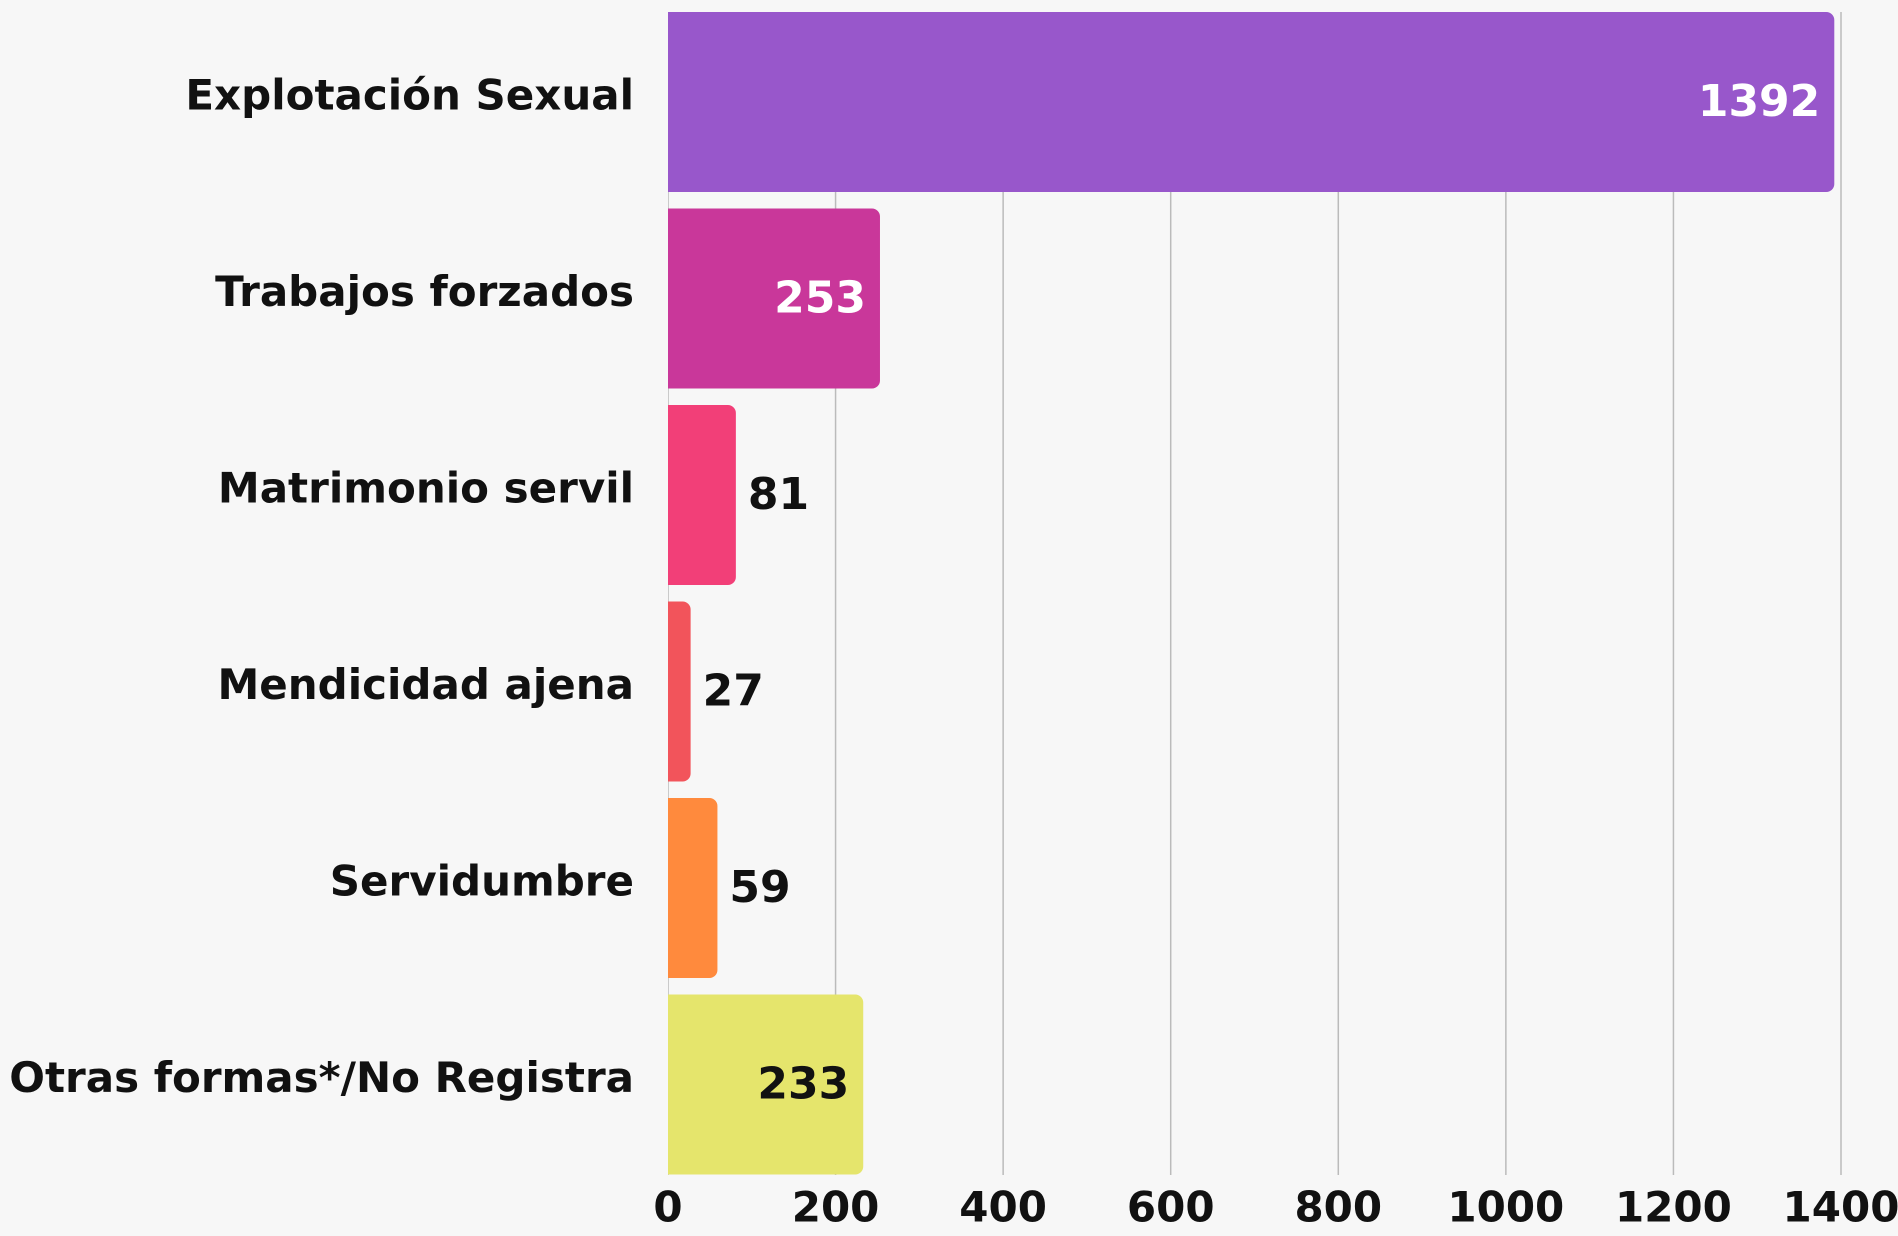 The width and height of the screenshot is (1898, 1236). I want to click on category-label: Explotación Sexual, so click(409, 95).